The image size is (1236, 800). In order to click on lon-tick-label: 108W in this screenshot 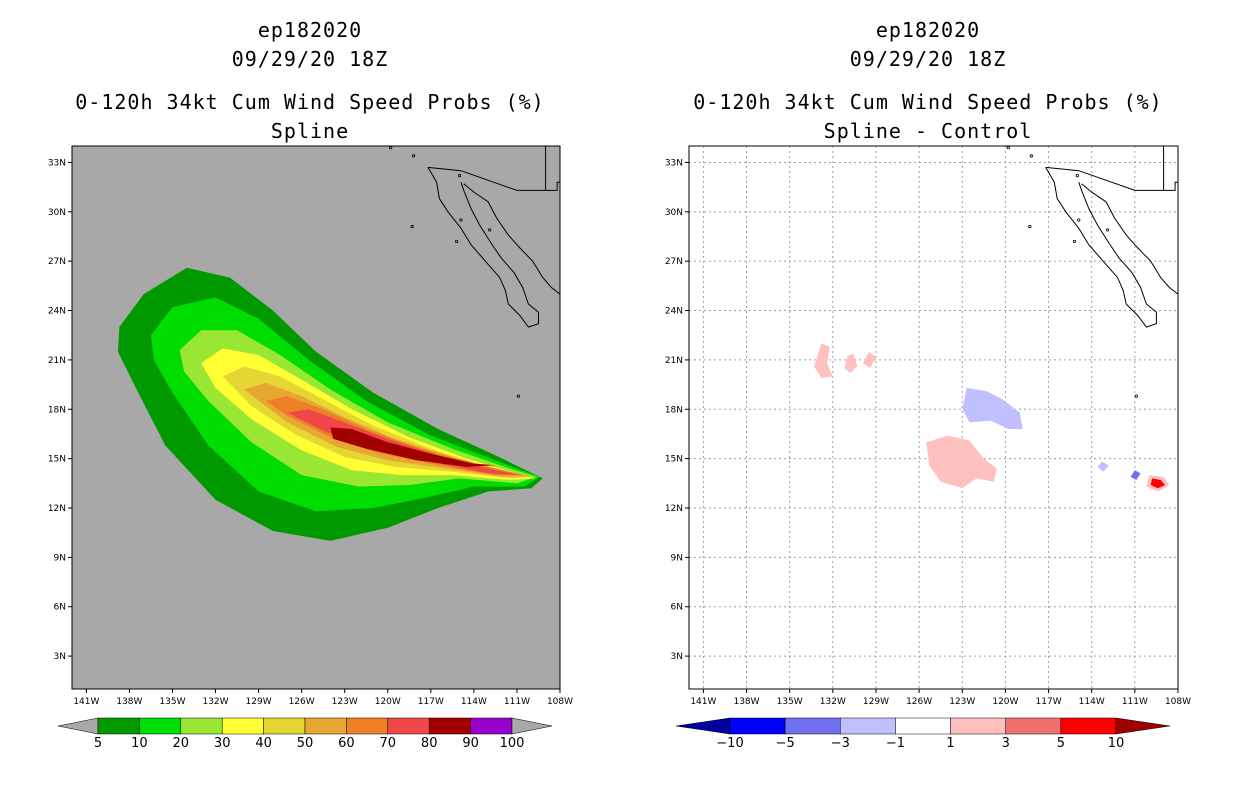, I will do `click(1178, 702)`.